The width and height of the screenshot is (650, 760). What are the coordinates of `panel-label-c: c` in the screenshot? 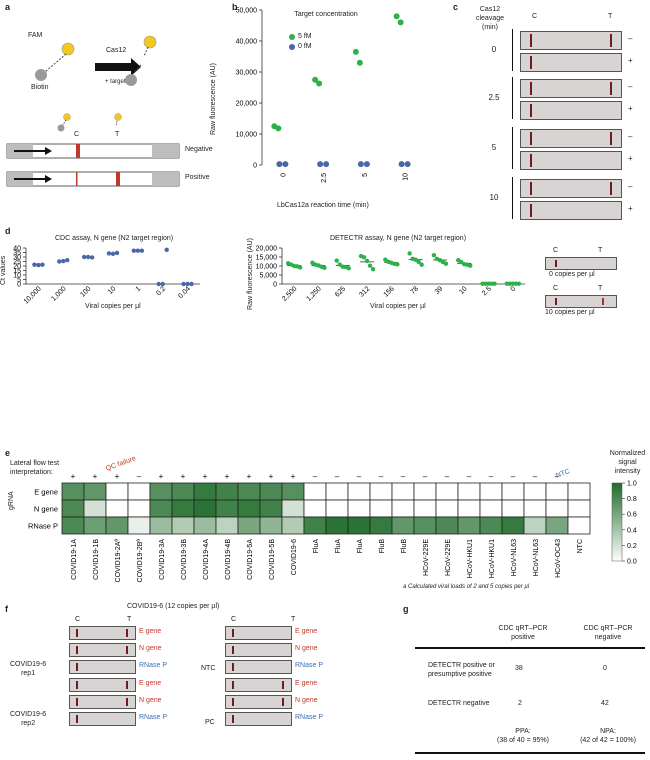 It's located at (456, 7).